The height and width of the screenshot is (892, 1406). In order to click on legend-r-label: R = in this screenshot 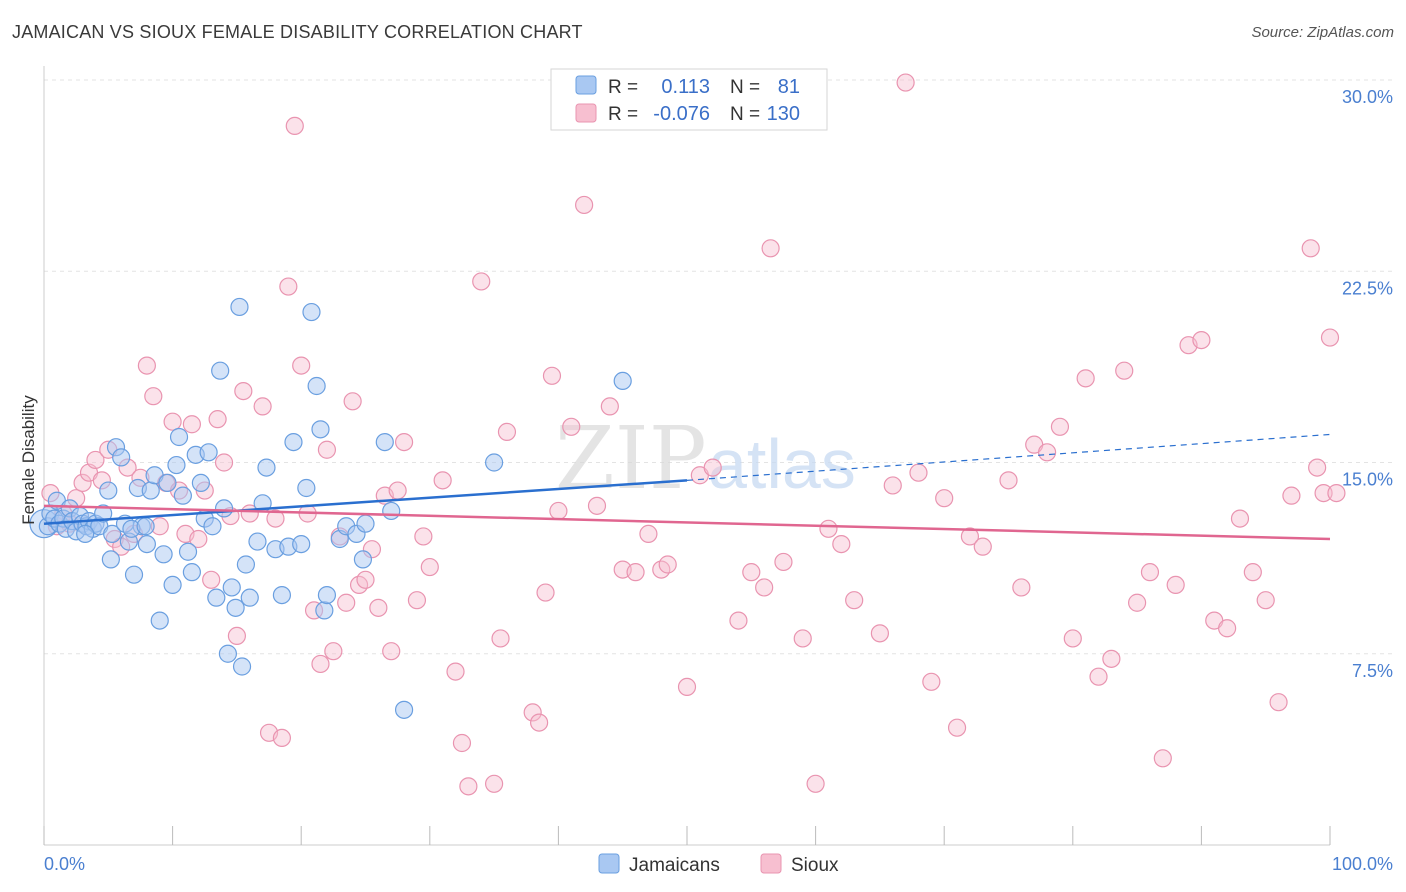, I will do `click(623, 87)`.